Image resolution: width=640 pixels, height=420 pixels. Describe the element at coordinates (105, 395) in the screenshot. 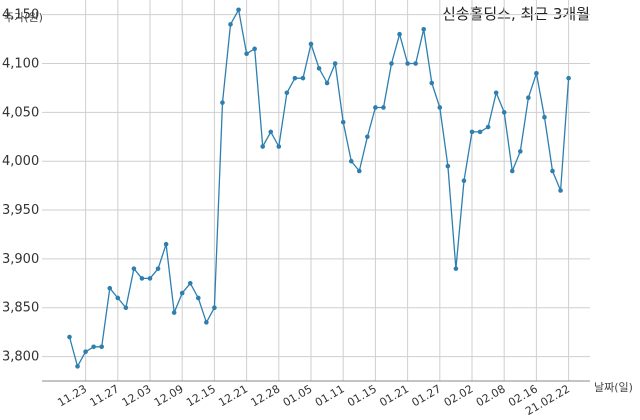

I see `x-tick-label: 11.27` at that location.